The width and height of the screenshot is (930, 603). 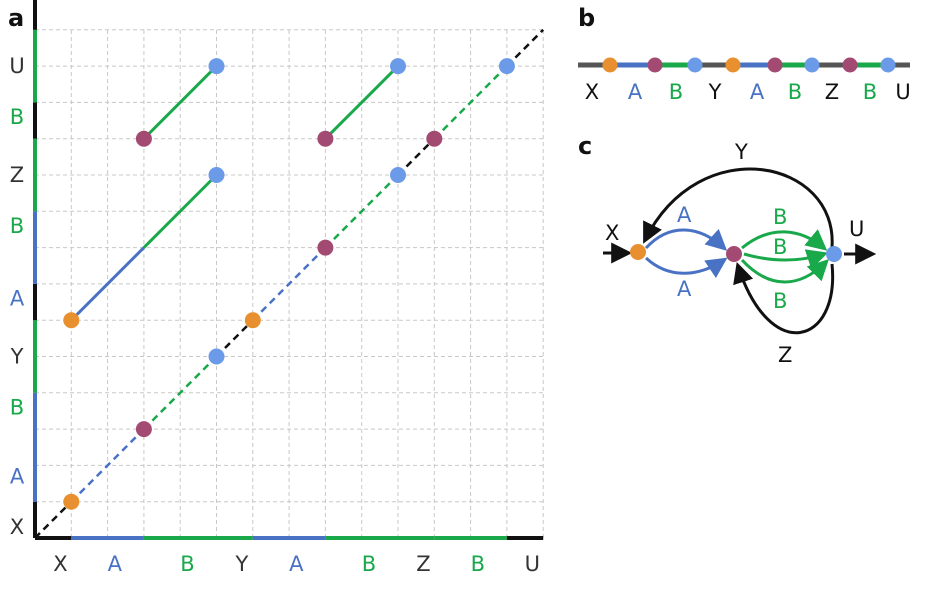 I want to click on y-axis-label: U, so click(x=16, y=66).